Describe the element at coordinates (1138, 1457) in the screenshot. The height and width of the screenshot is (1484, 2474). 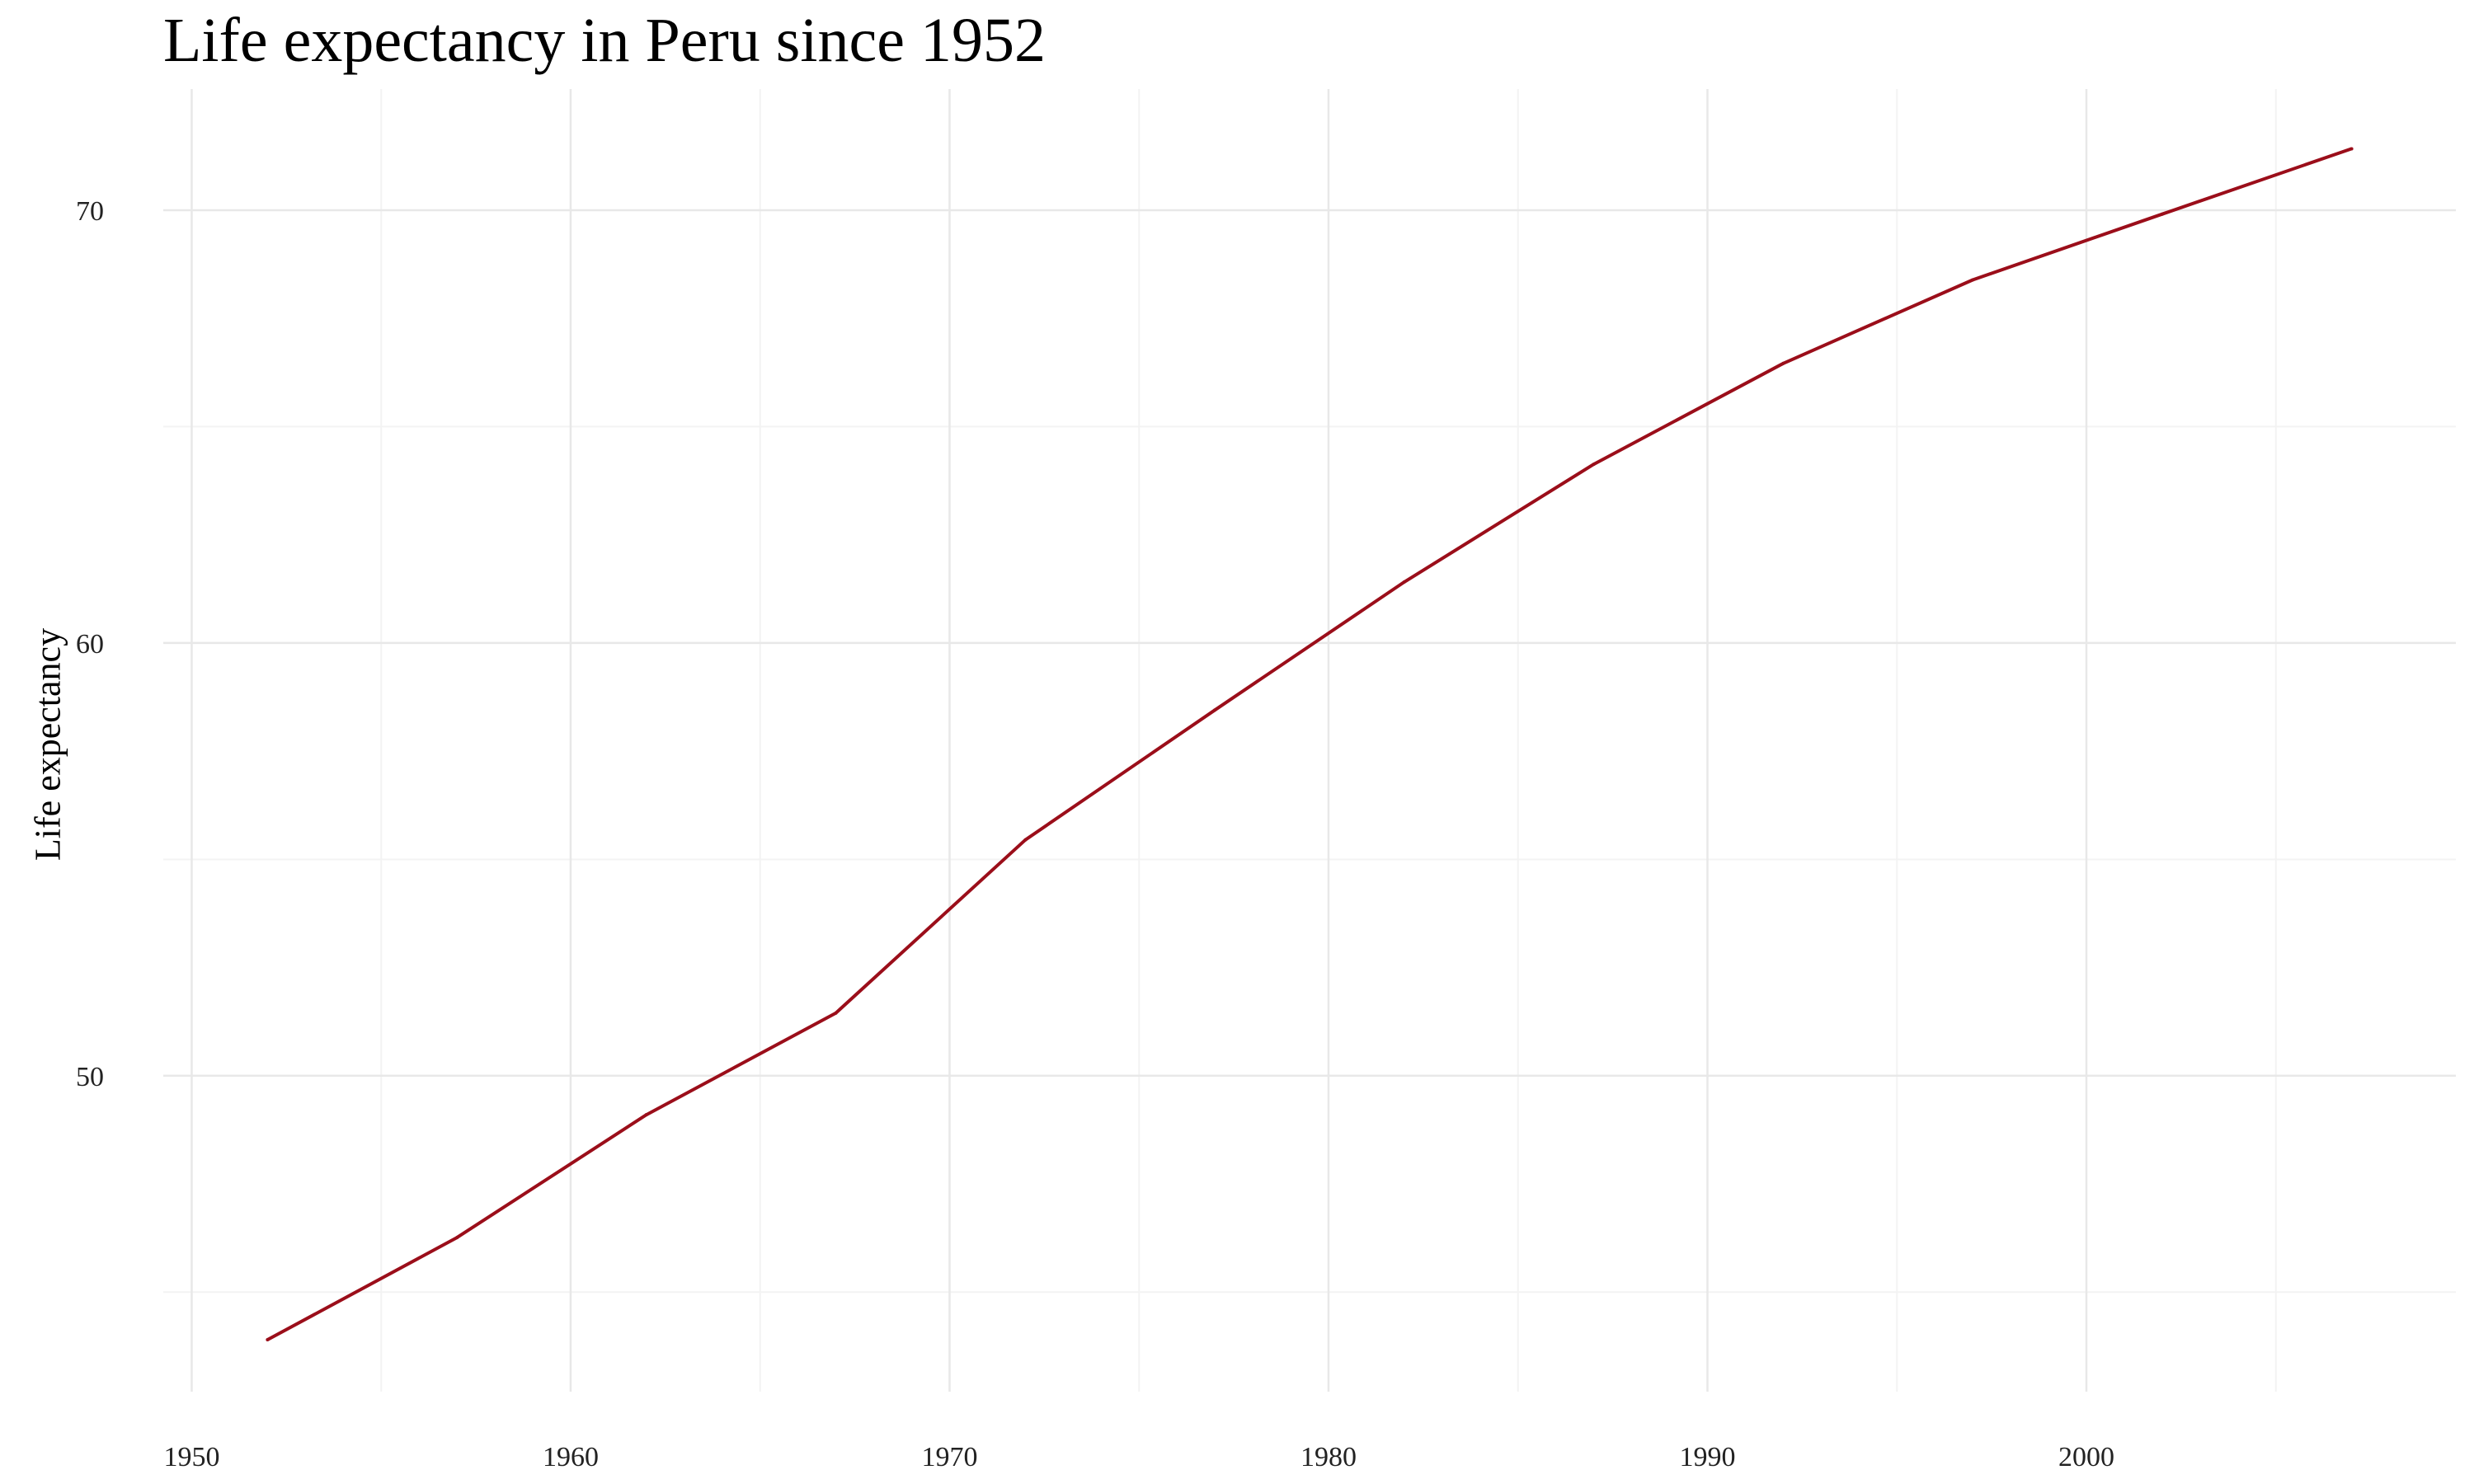
I see `x-tick-labels: 1950 1960 1970 1980 1990 2000` at that location.